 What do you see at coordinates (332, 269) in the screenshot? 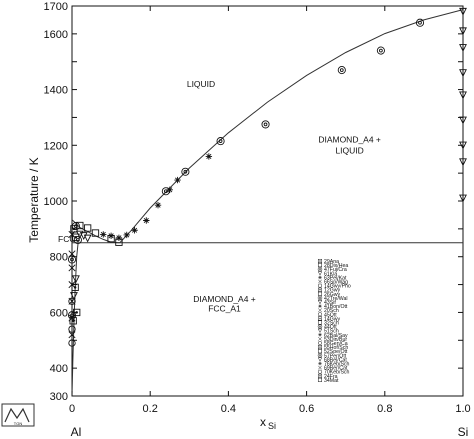
I see `legend-item: 47Fuj/Cra` at bounding box center [332, 269].